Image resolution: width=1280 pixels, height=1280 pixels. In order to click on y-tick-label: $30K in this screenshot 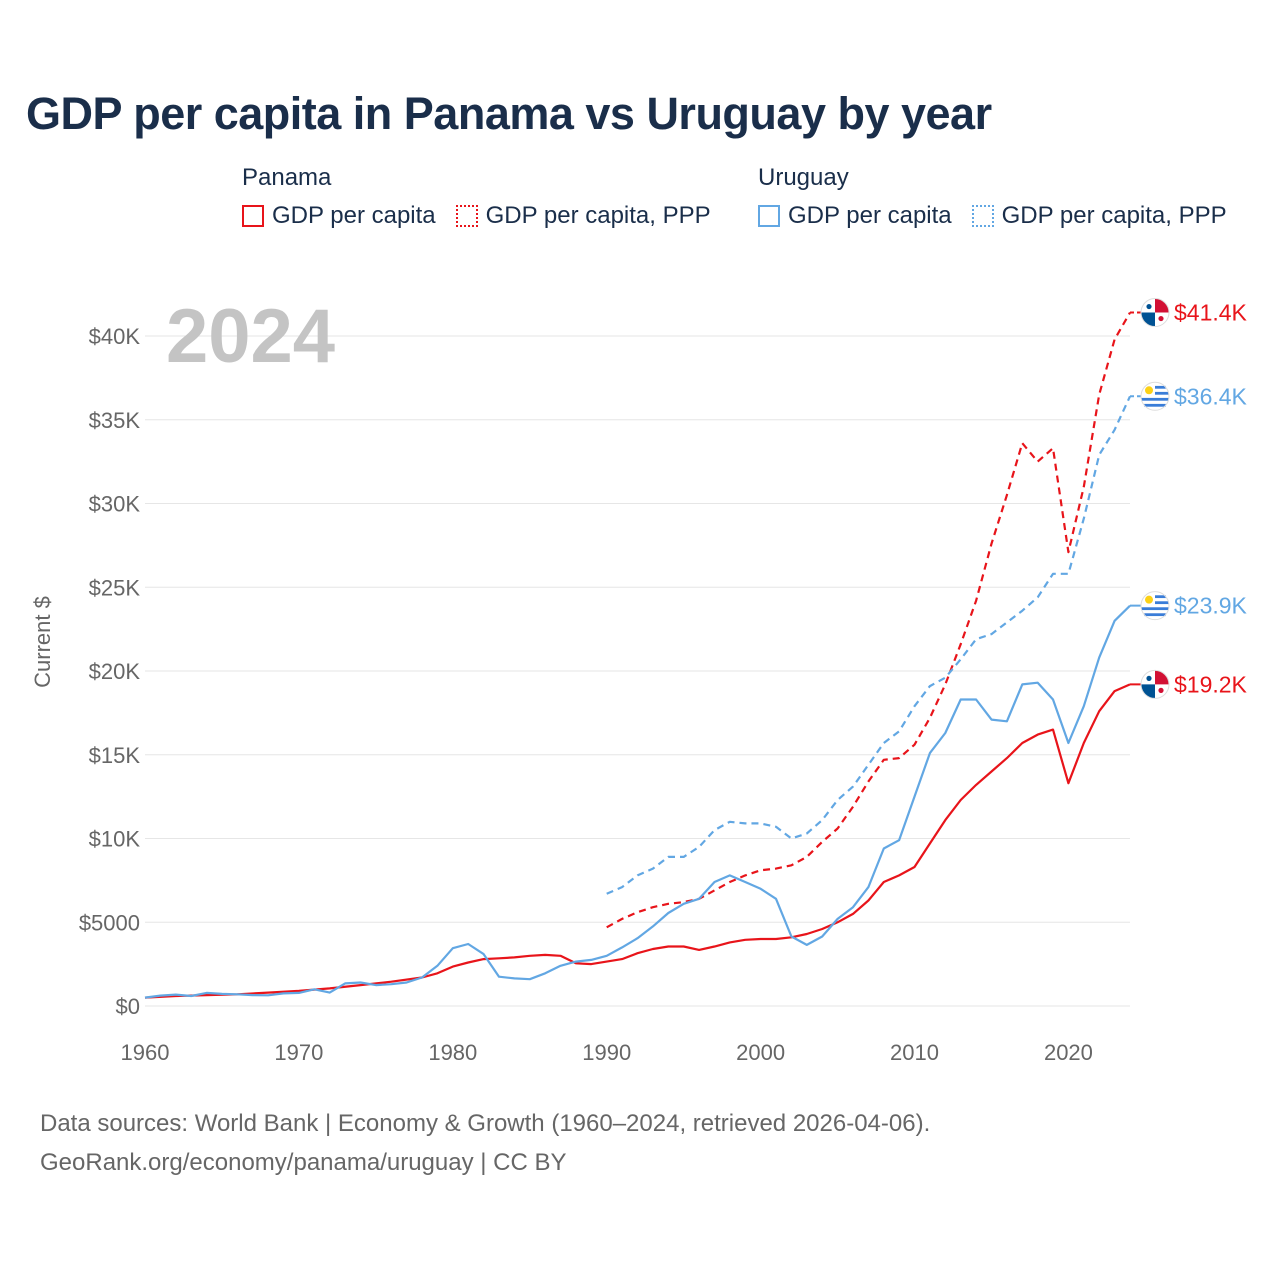, I will do `click(115, 504)`.